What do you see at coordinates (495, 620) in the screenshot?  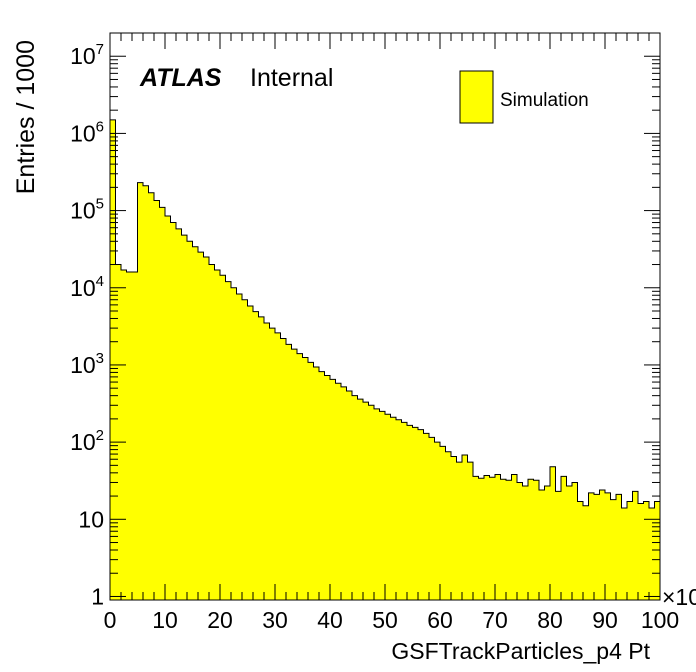 I see `x-tick-label: 70` at bounding box center [495, 620].